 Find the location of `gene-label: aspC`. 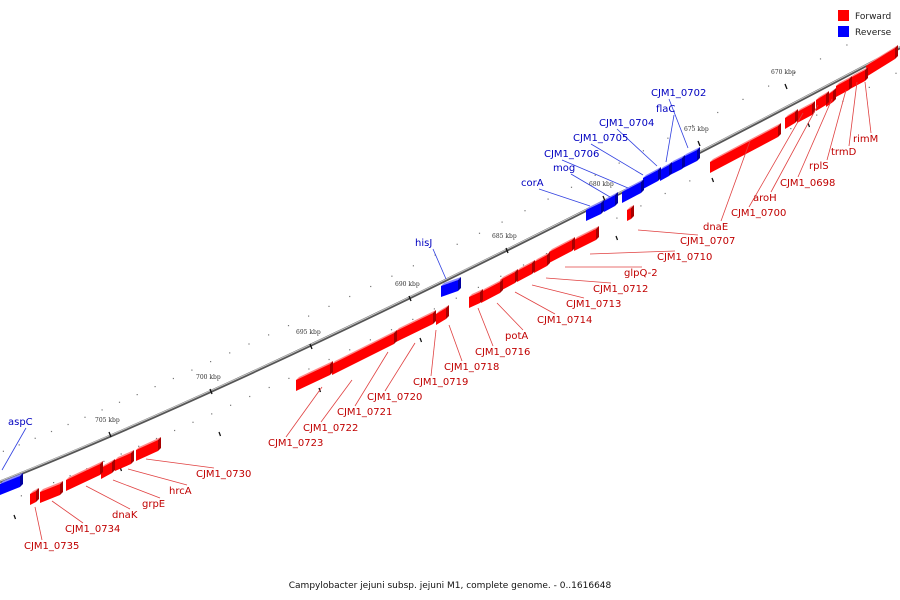

gene-label: aspC is located at coordinates (20, 422).